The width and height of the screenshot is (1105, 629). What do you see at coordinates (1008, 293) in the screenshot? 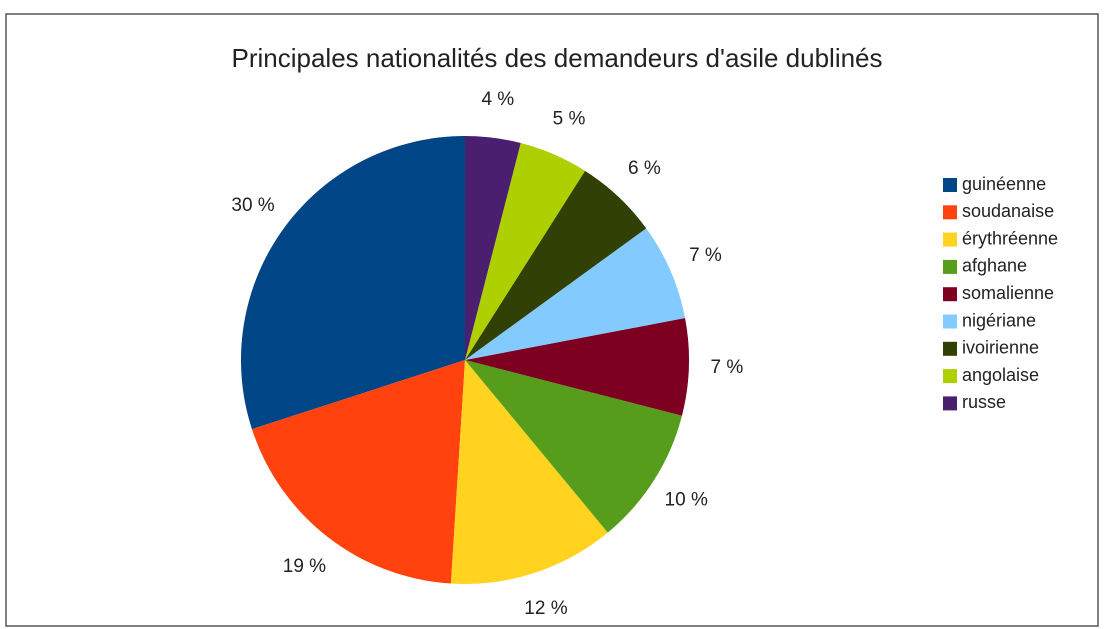
I see `legend-label: somalienne` at bounding box center [1008, 293].